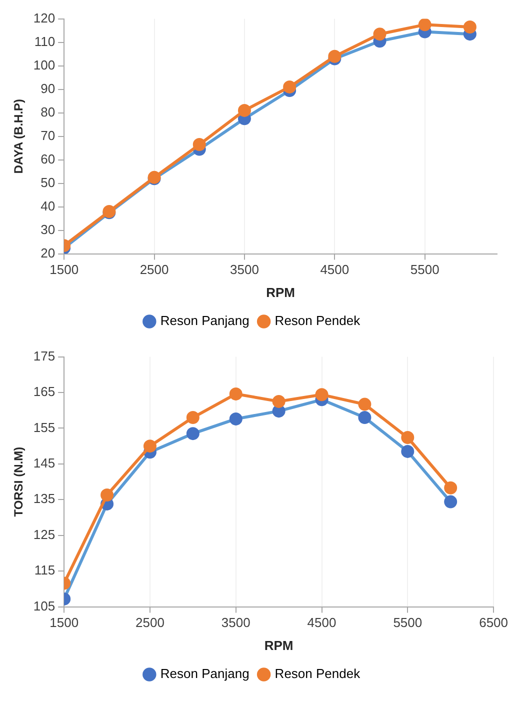  Describe the element at coordinates (45, 41) in the screenshot. I see `y-tick-label: 110` at that location.